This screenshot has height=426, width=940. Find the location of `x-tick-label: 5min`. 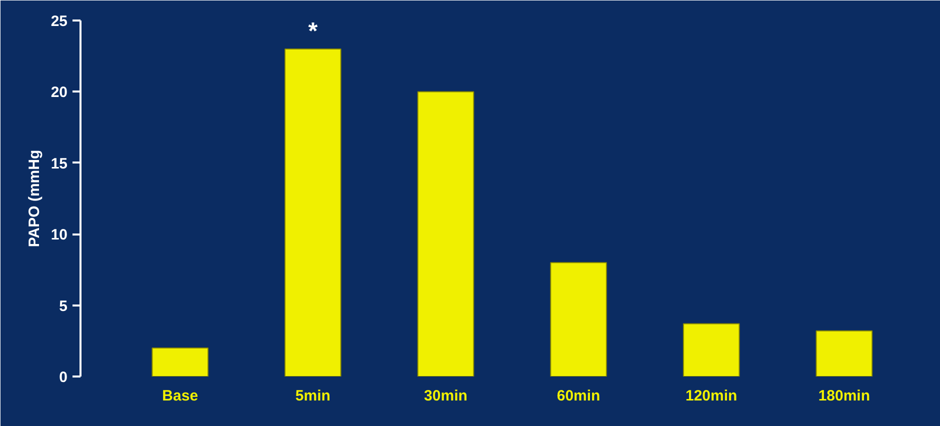

x-tick-label: 5min is located at coordinates (312, 396).